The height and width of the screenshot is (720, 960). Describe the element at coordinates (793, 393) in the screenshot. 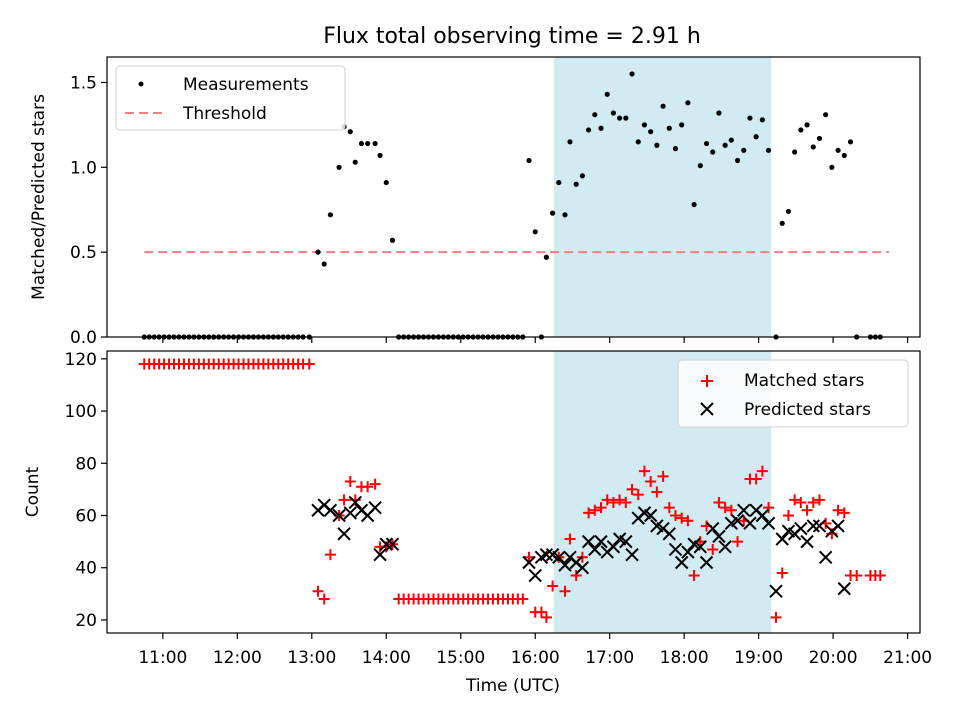

I see `bottom-legend-box` at that location.